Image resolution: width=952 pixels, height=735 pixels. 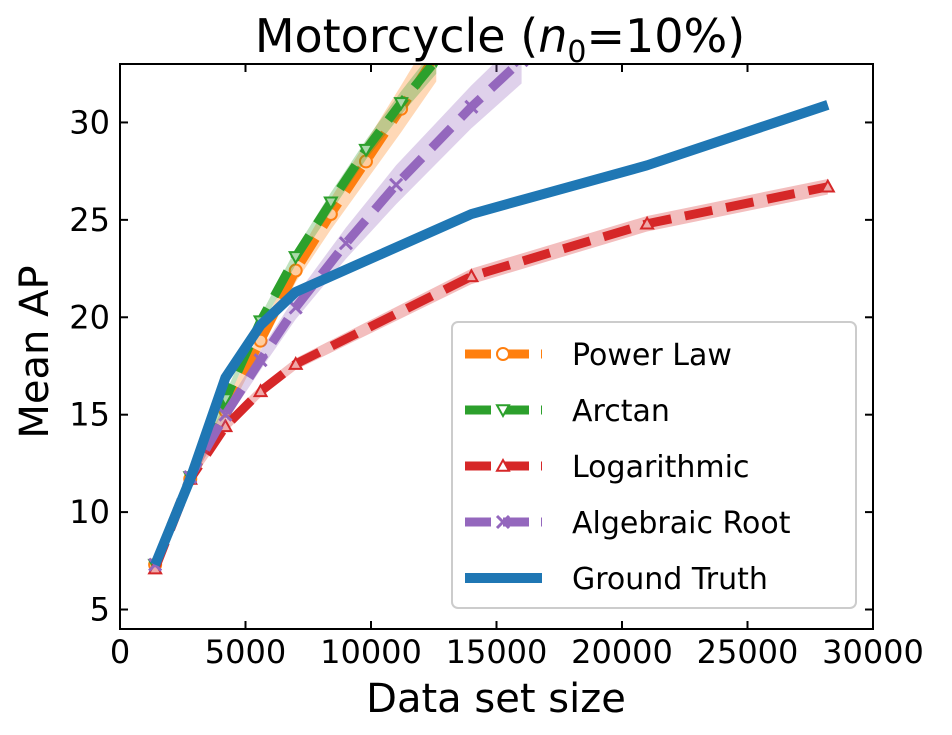 I want to click on title-variable: n, so click(x=552, y=36).